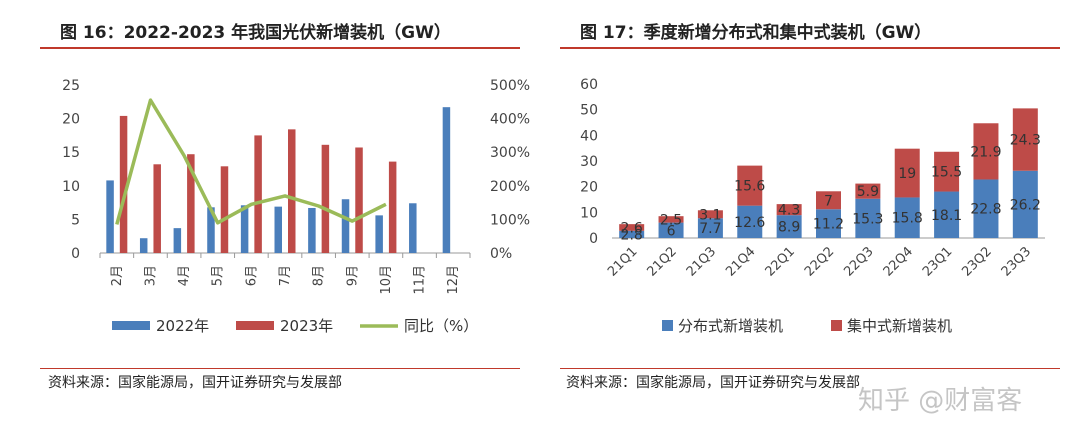 The image size is (1080, 436). Describe the element at coordinates (937, 261) in the screenshot. I see `right-chart-x-tick-label: 23Q1` at that location.